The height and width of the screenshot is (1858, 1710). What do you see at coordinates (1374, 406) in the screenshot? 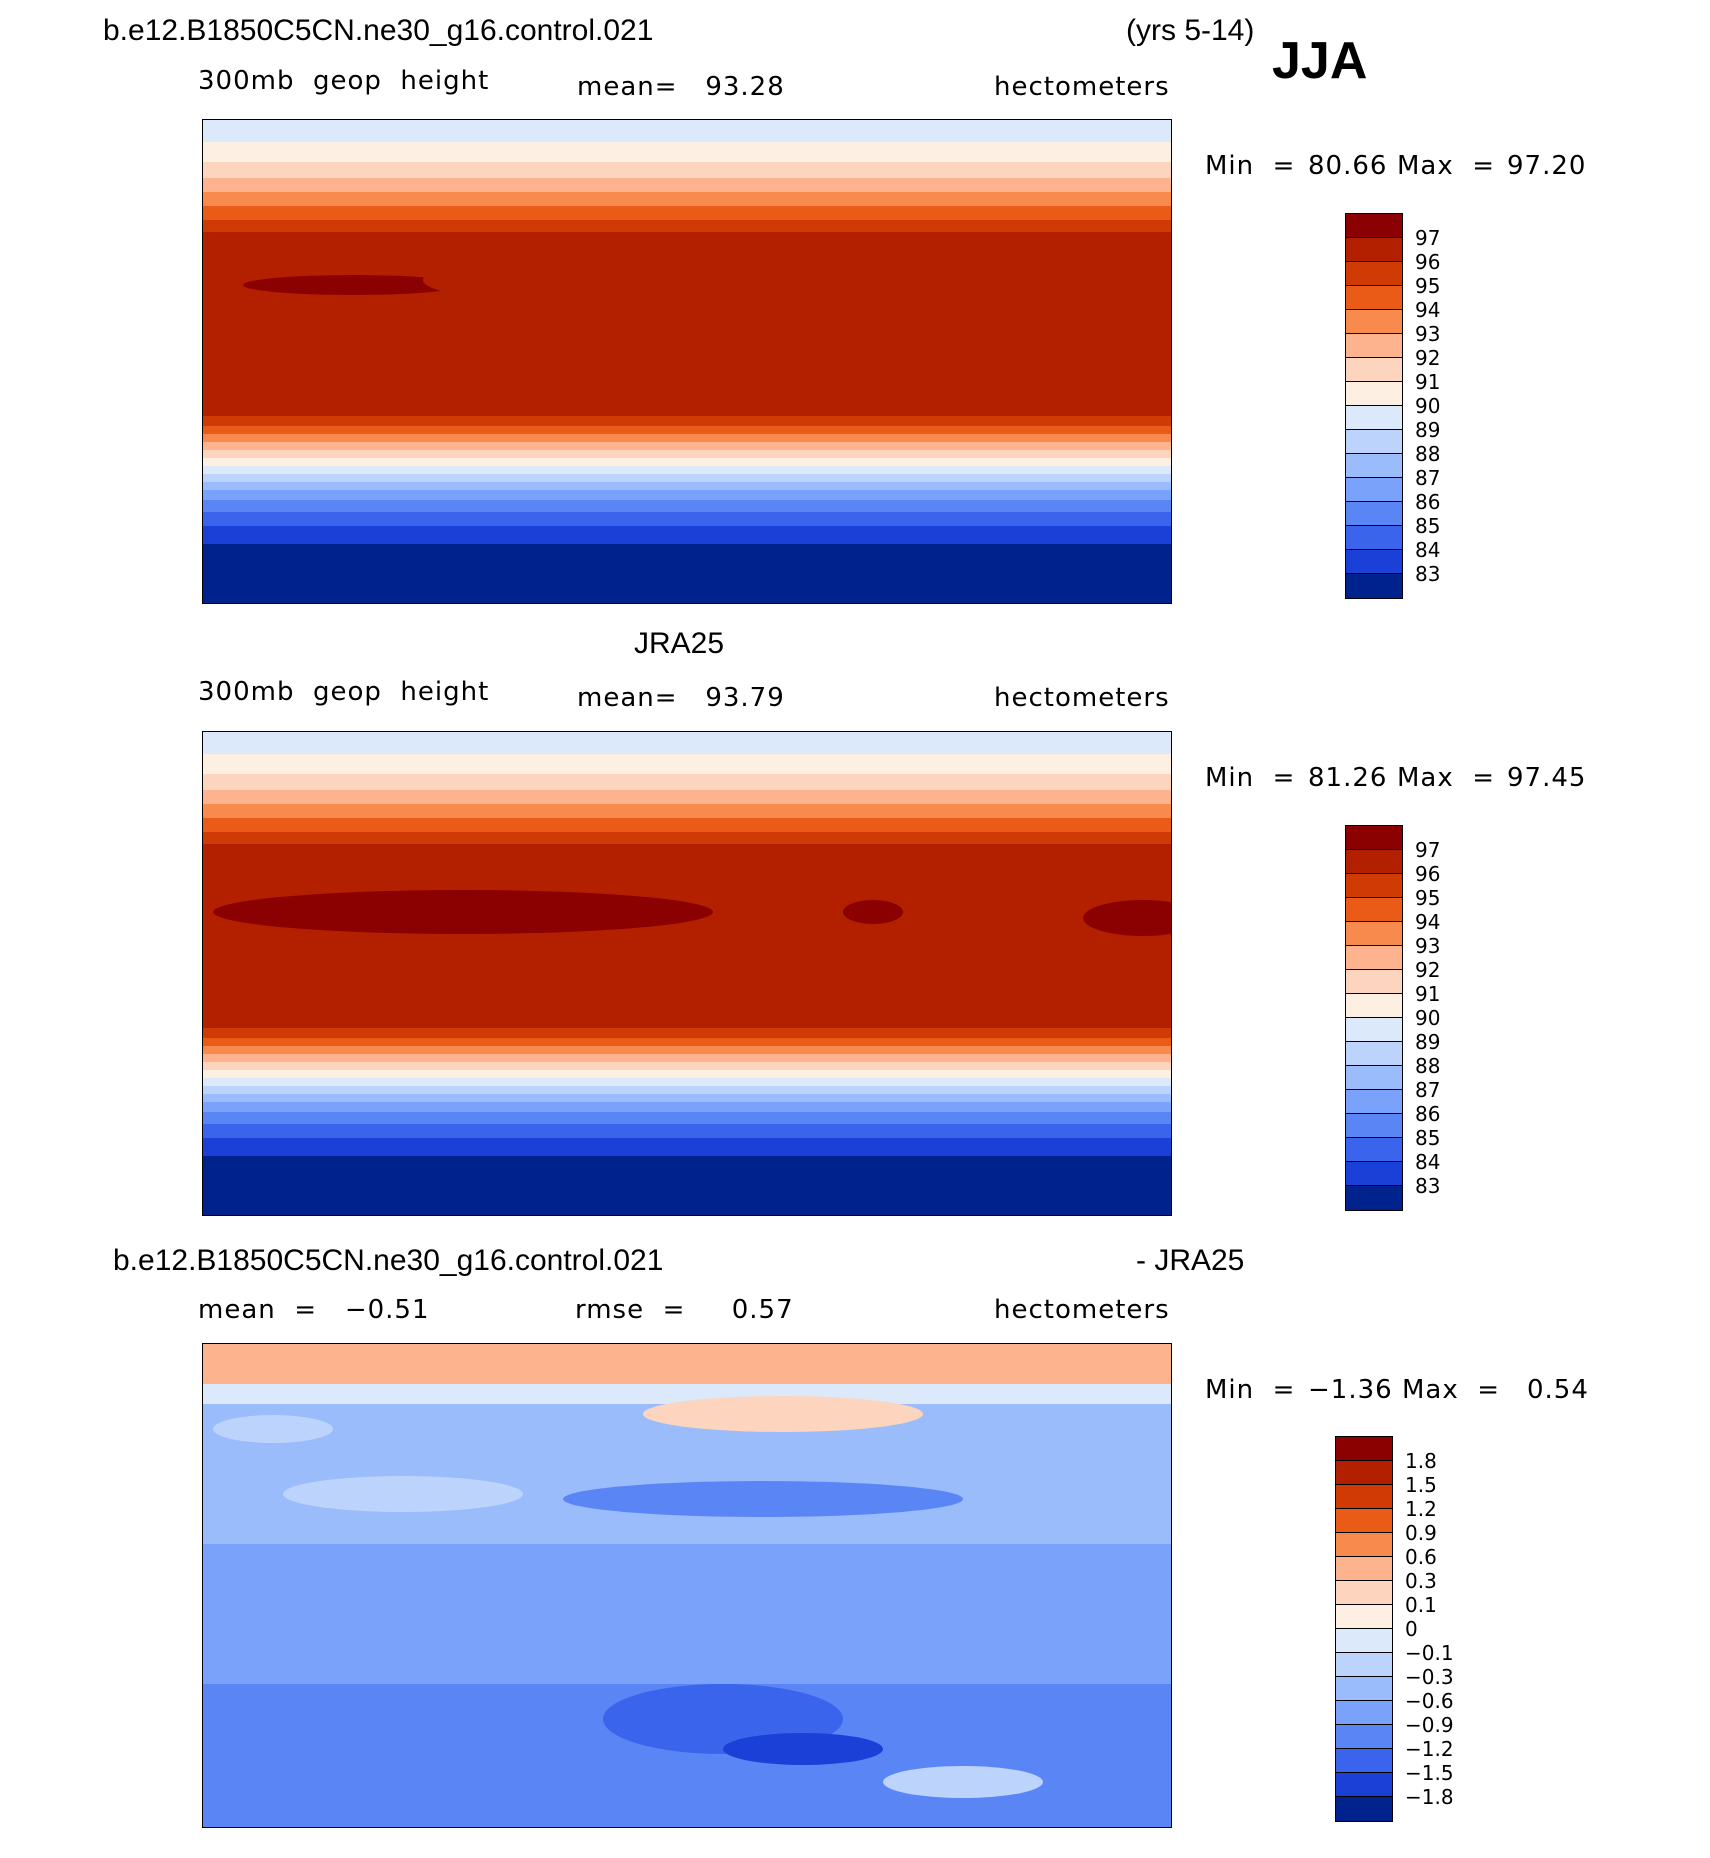
I see `panel1-colorbar` at bounding box center [1374, 406].